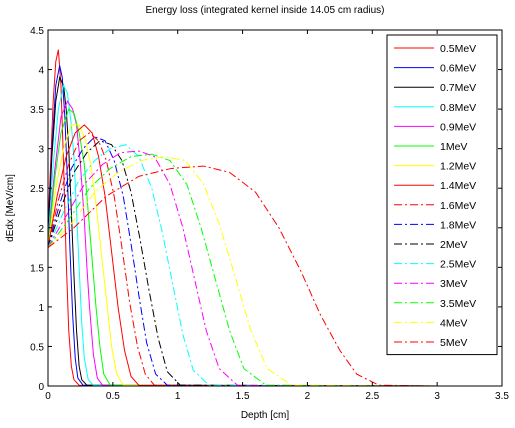  What do you see at coordinates (37, 31) in the screenshot?
I see `y-tick-label: 4.5` at bounding box center [37, 31].